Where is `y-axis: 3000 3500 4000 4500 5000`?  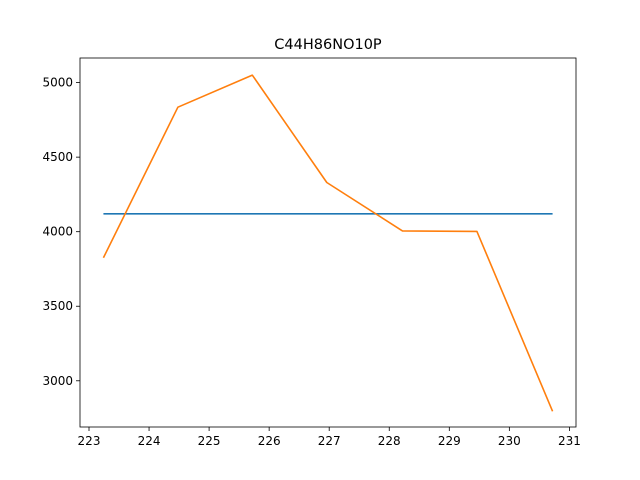 y-axis: 3000 3500 4000 4500 5000 is located at coordinates (61, 232).